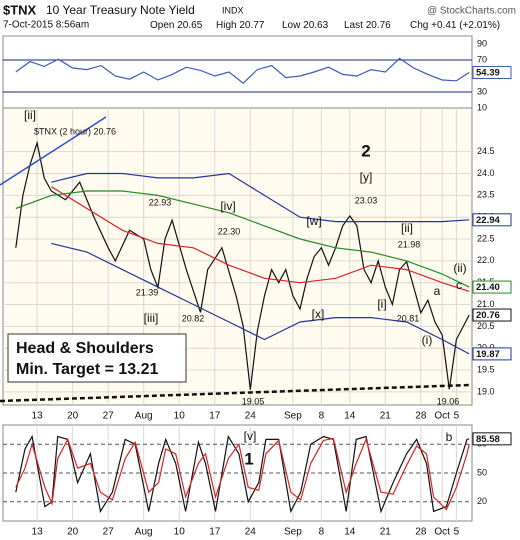 This screenshot has width=520, height=540. I want to click on quote-item: High 20.77, so click(240, 25).